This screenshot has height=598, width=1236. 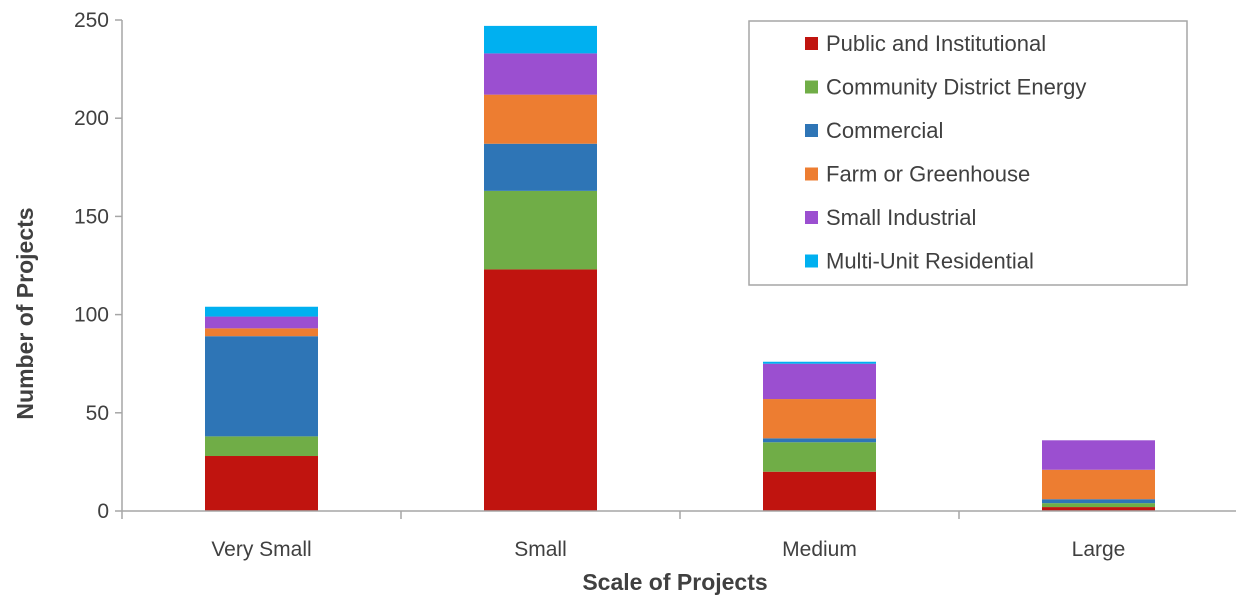 What do you see at coordinates (91, 315) in the screenshot?
I see `y-tick-label: 100` at bounding box center [91, 315].